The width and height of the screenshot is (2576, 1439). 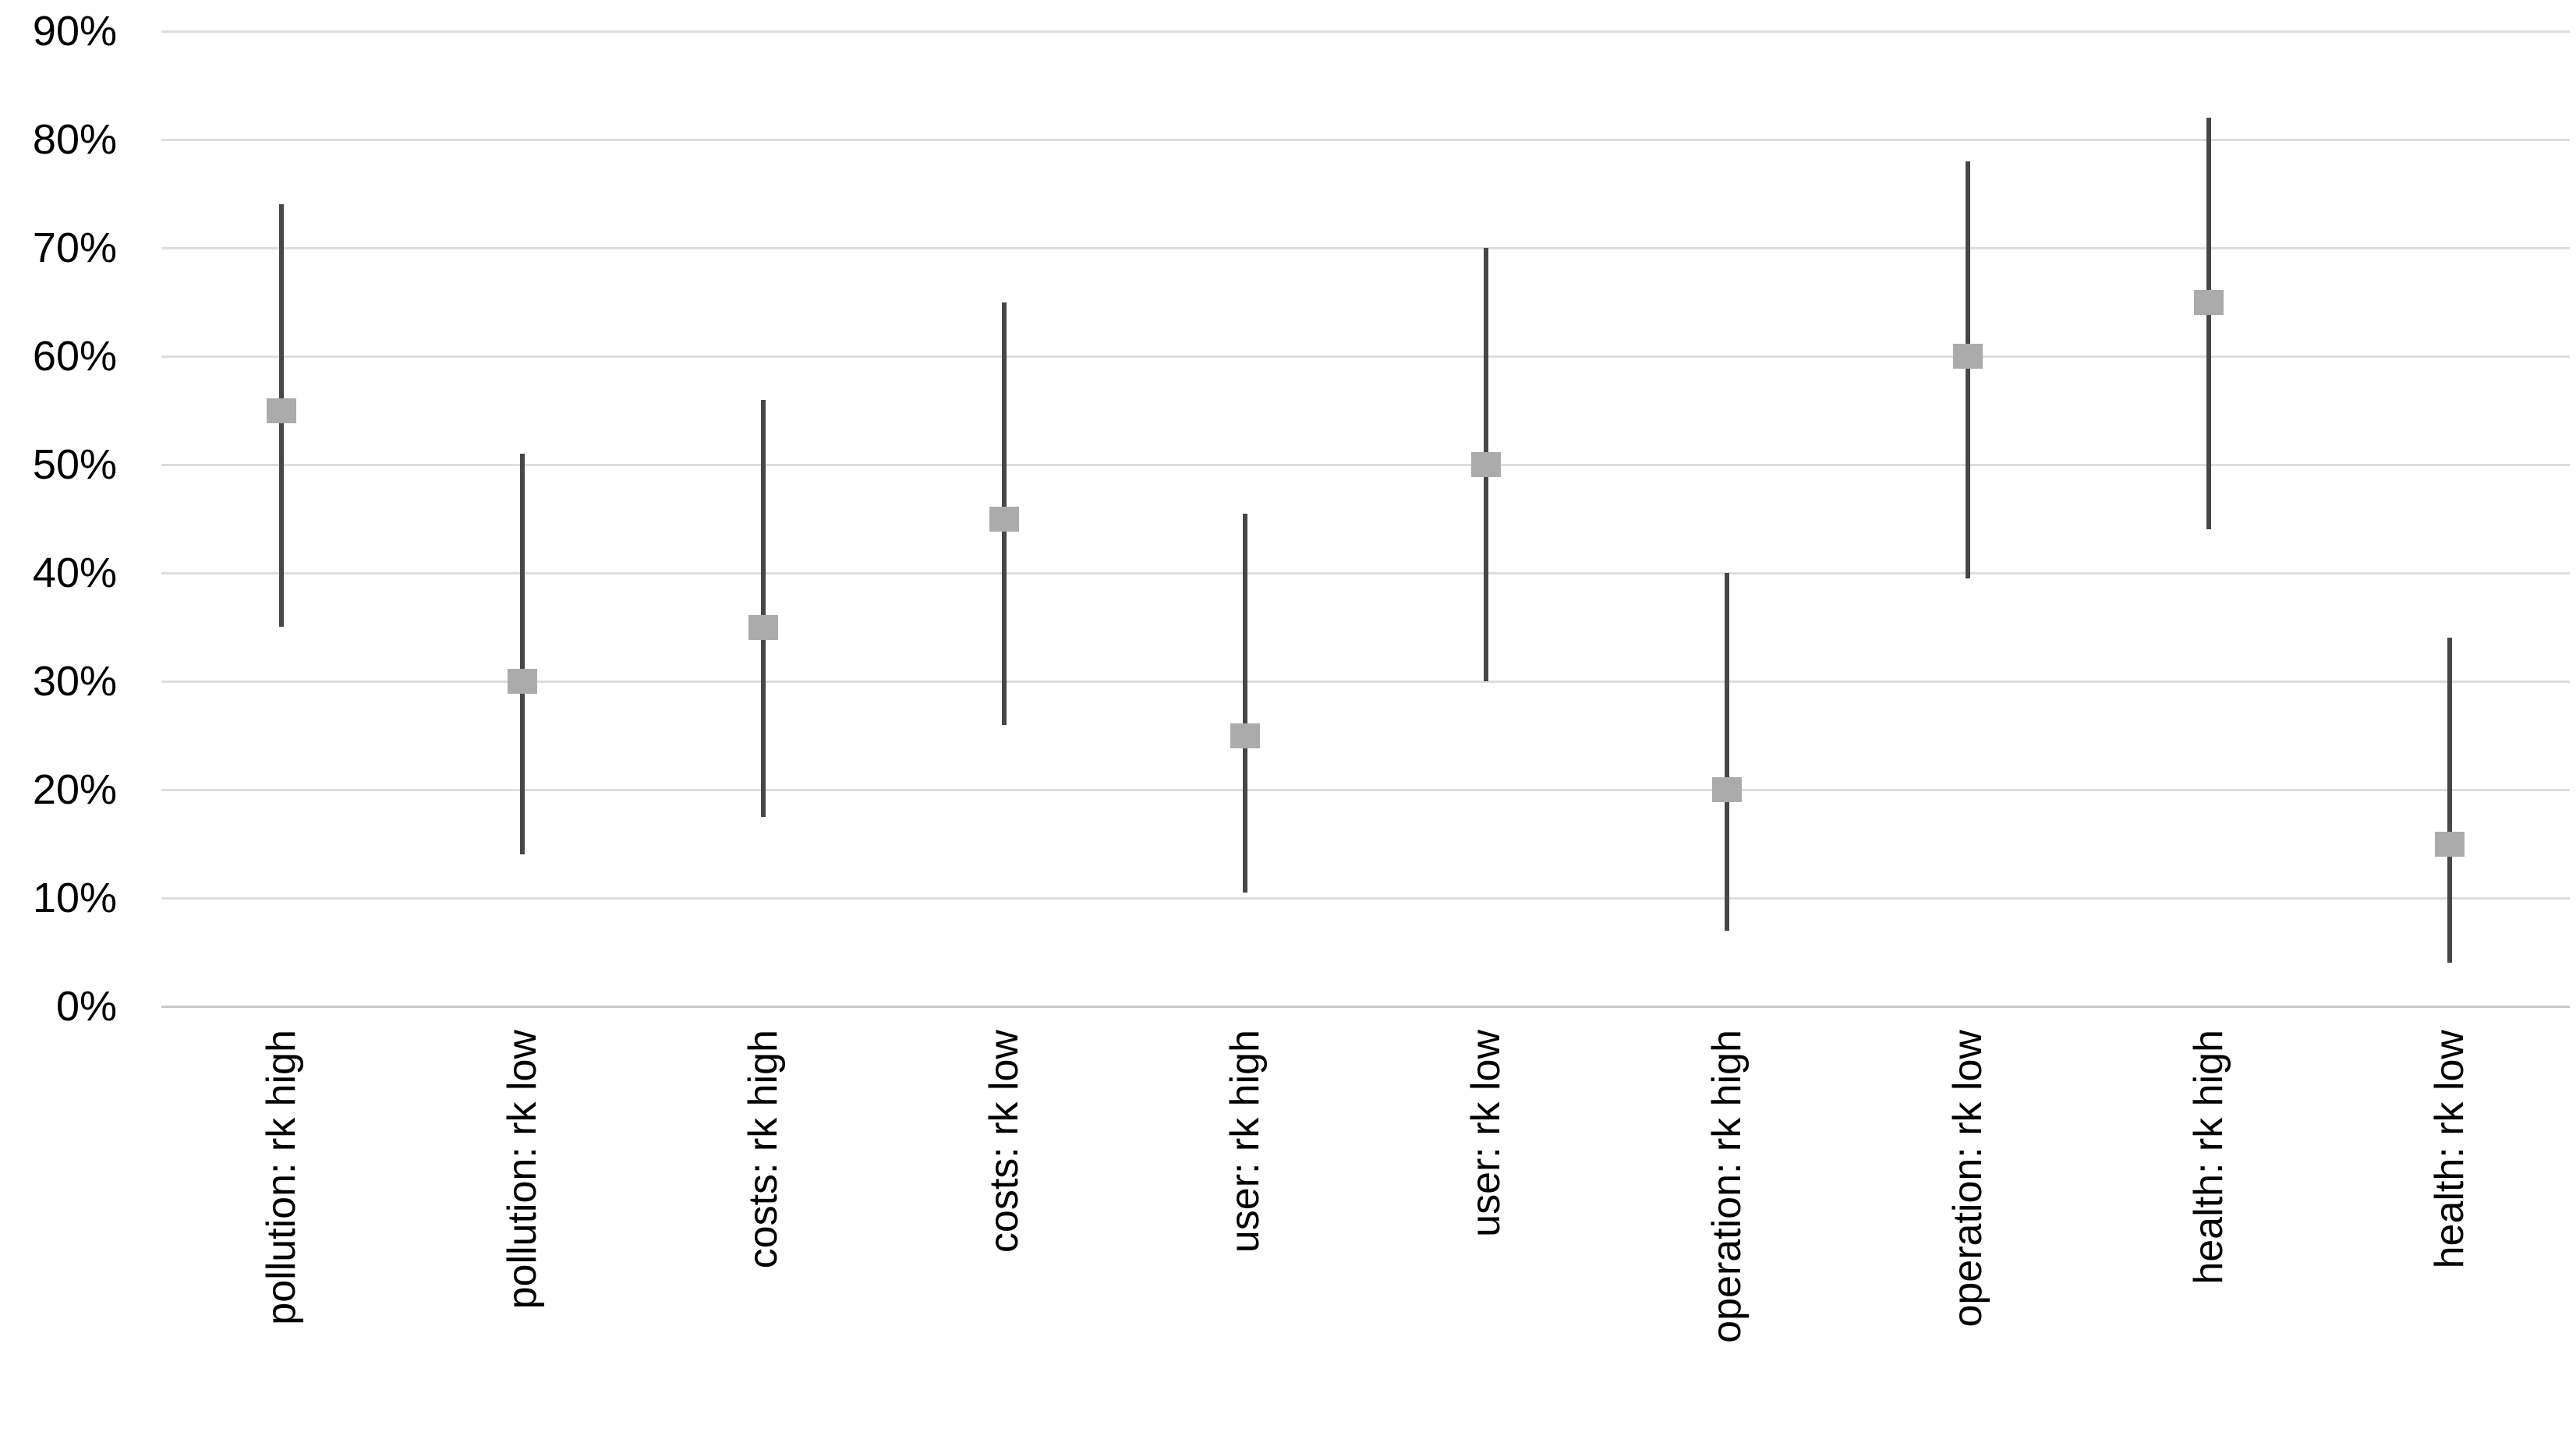 I want to click on y-tick-label: 50%, so click(x=74, y=465).